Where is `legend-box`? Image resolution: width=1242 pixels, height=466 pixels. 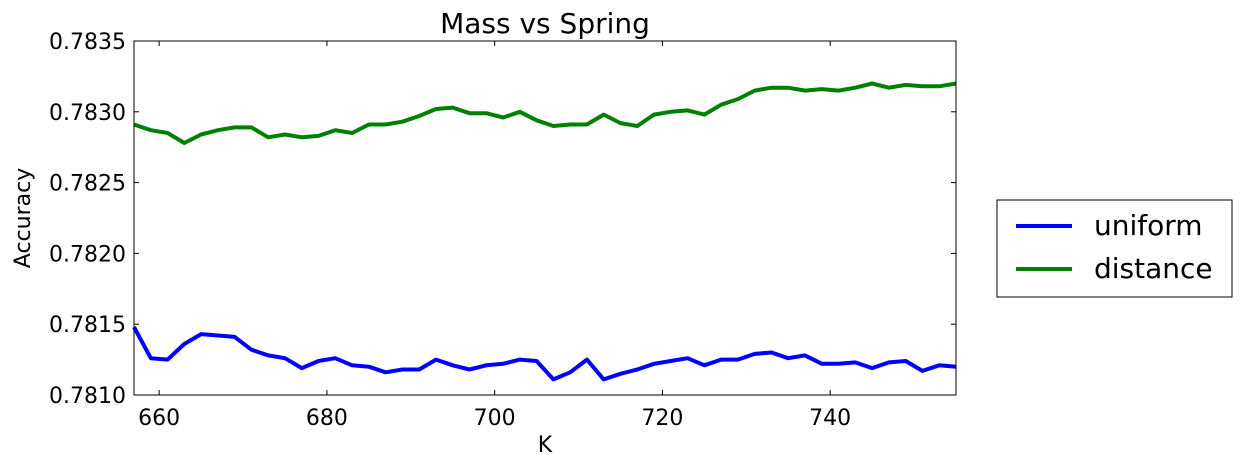 legend-box is located at coordinates (1114, 248).